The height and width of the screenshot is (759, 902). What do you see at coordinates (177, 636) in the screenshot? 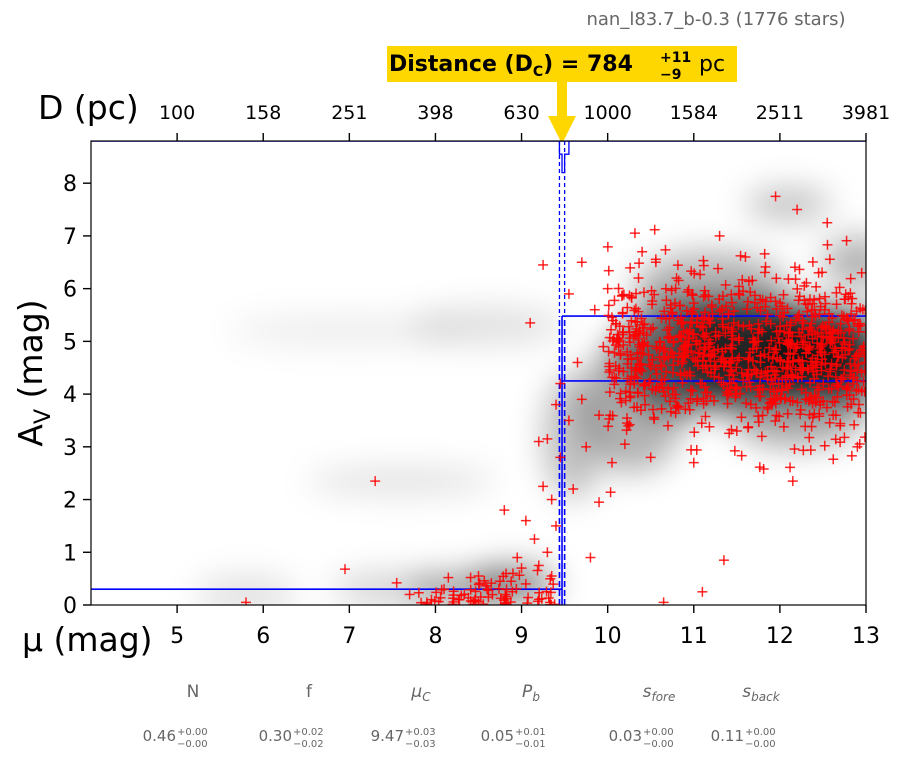
I see `x-tick-label: 5` at bounding box center [177, 636].